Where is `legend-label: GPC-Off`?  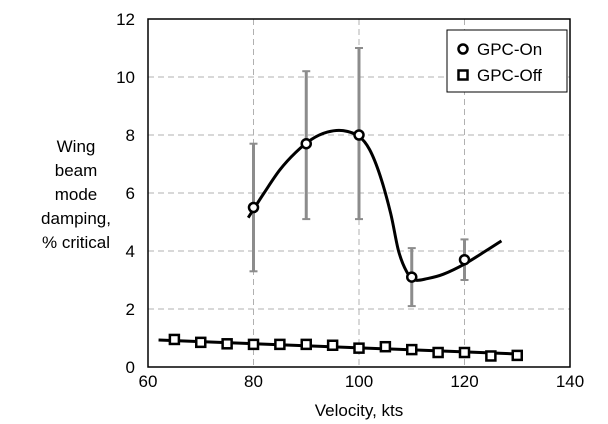 legend-label: GPC-Off is located at coordinates (509, 75).